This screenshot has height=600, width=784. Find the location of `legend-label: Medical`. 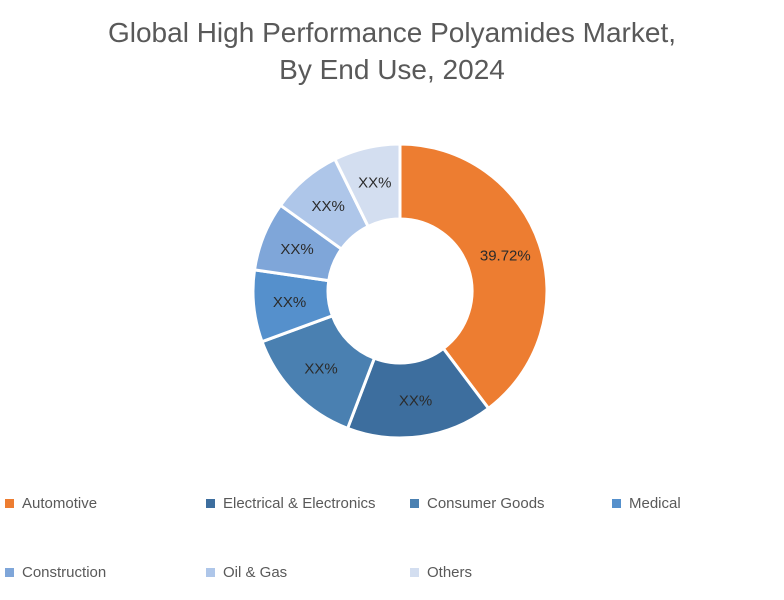

legend-label: Medical is located at coordinates (655, 503).